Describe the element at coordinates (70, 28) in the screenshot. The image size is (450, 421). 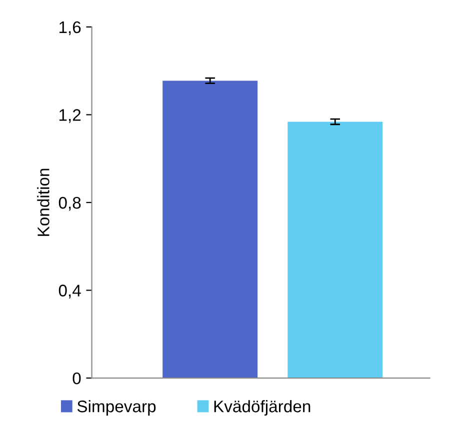
I see `y-tick-label: 1,6` at that location.